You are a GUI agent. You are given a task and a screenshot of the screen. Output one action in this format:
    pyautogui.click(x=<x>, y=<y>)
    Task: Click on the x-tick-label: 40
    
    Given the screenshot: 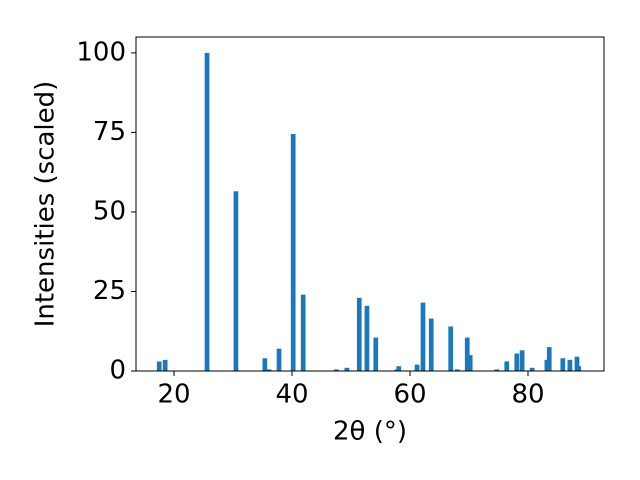 What is the action you would take?
    pyautogui.click(x=291, y=395)
    